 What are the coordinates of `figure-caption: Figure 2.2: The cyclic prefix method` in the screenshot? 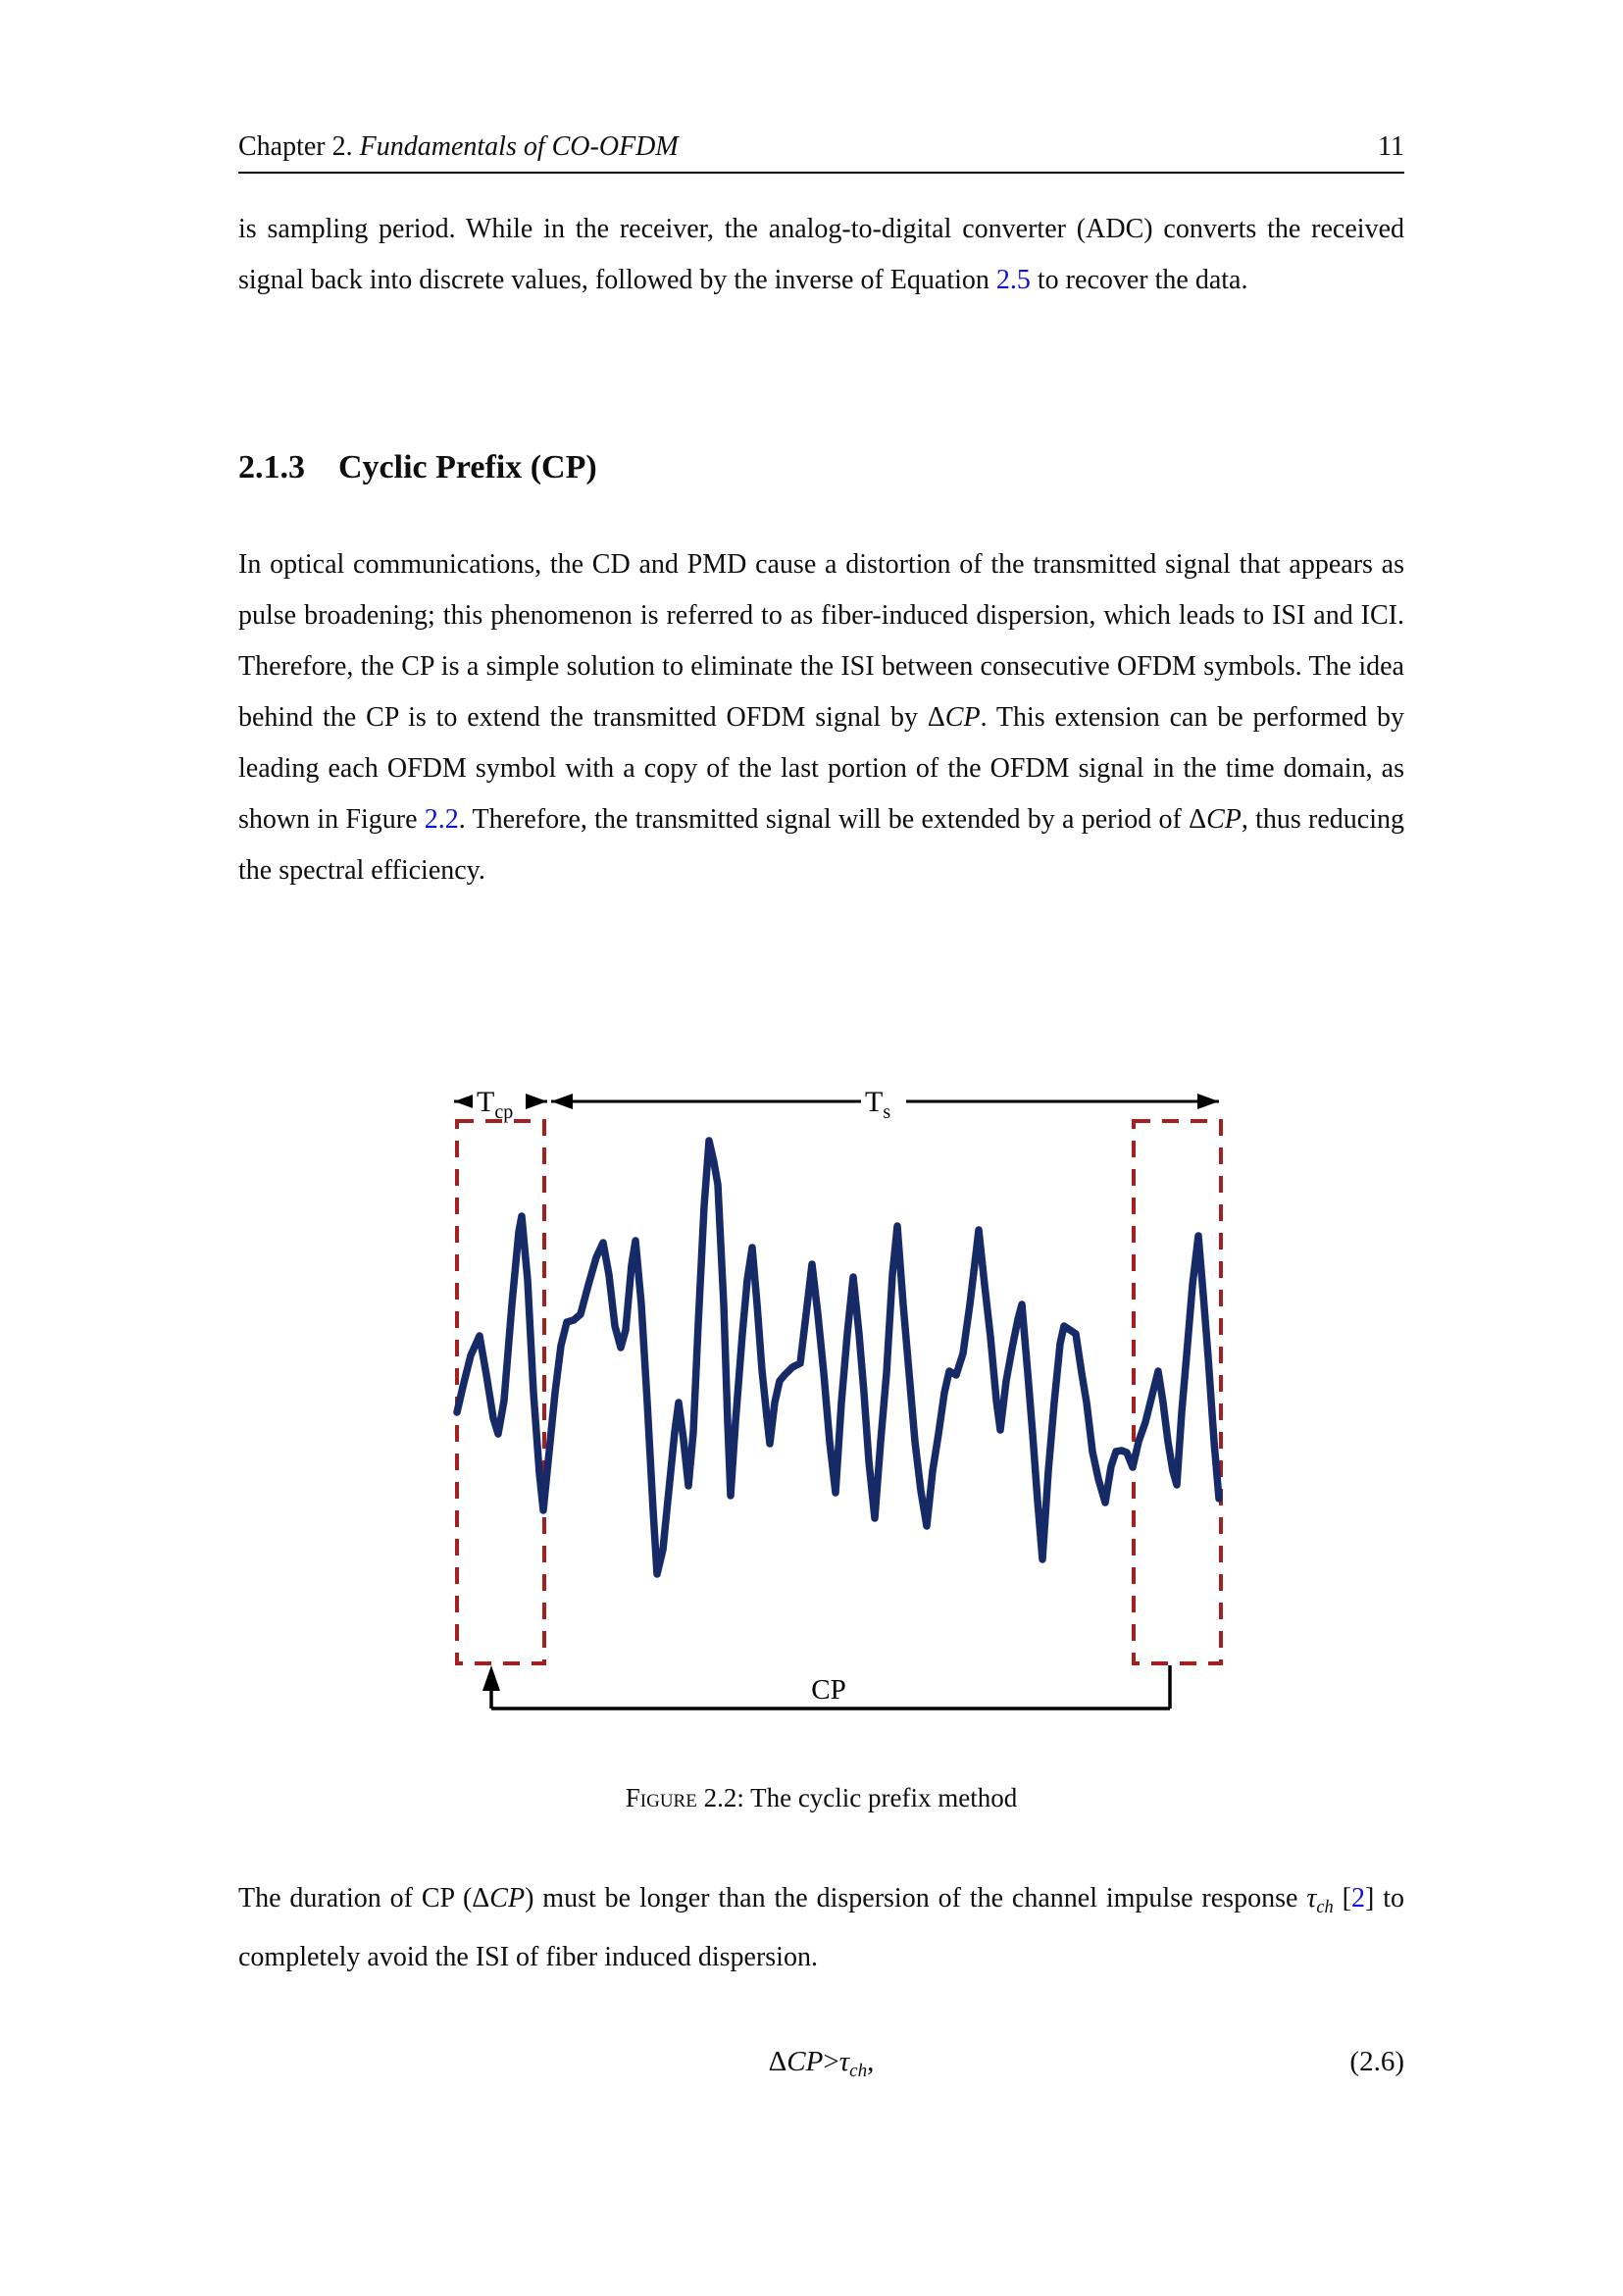 It's located at (821, 1798).